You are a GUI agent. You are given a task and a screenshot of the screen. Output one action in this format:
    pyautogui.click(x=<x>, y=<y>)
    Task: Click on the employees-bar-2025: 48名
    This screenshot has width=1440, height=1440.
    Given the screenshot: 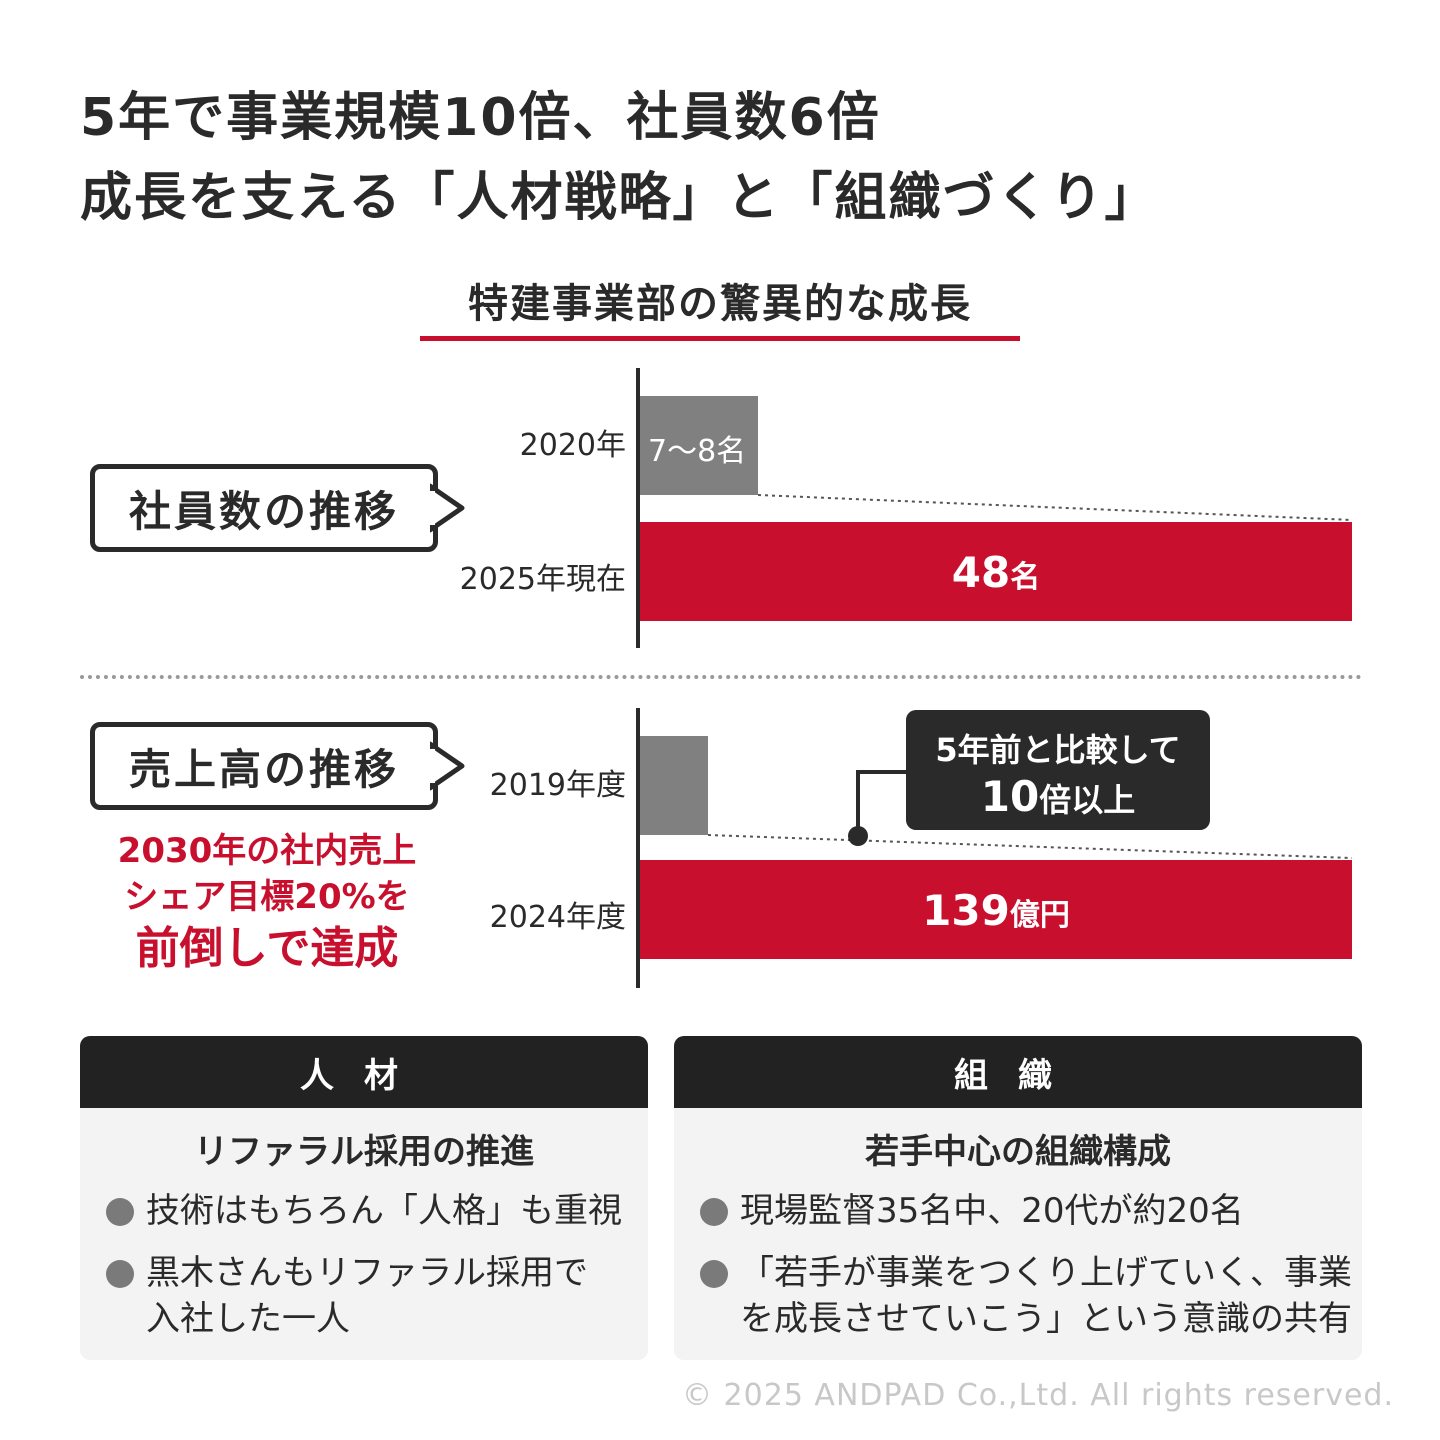 What is the action you would take?
    pyautogui.click(x=996, y=571)
    